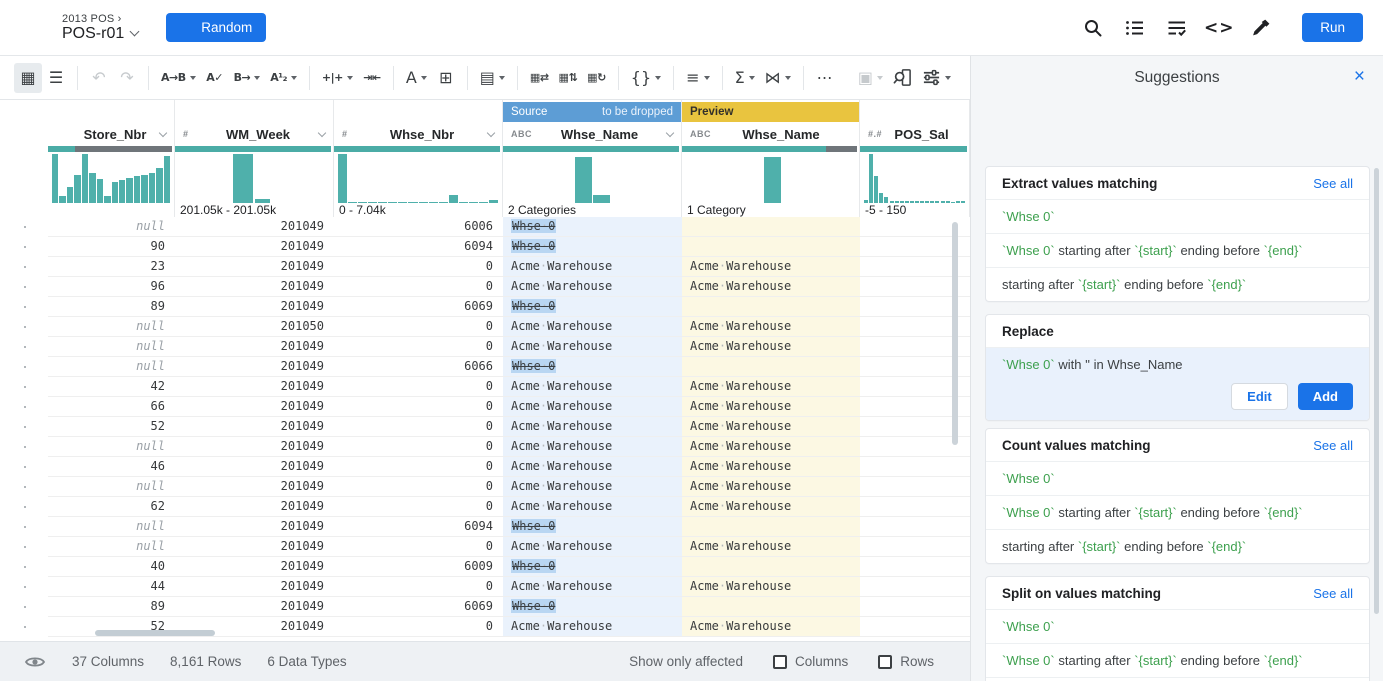  Describe the element at coordinates (254, 327) in the screenshot. I see `cell-week: 201050` at that location.